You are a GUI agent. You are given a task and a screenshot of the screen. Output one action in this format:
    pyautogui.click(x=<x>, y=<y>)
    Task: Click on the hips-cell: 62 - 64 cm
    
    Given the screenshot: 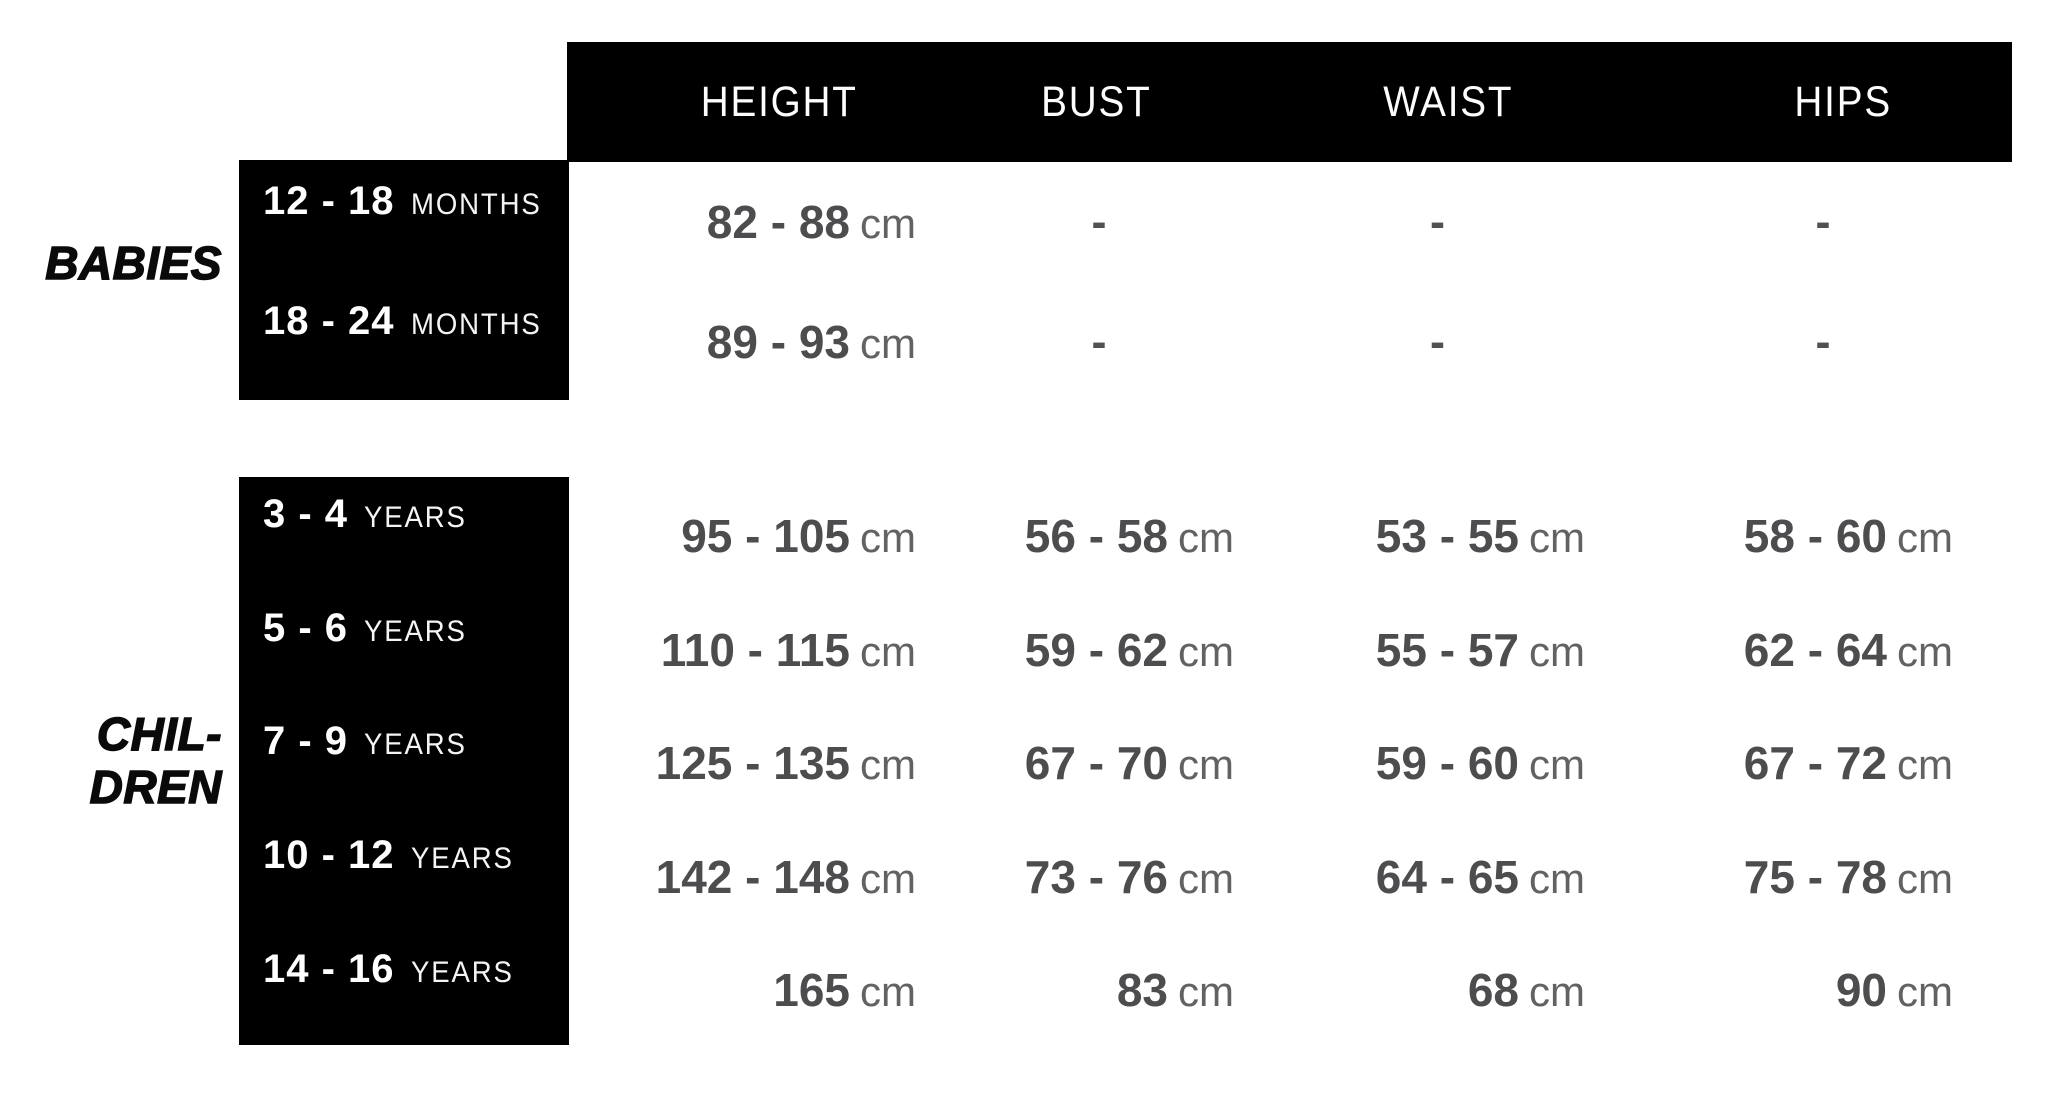 What is the action you would take?
    pyautogui.click(x=1848, y=650)
    